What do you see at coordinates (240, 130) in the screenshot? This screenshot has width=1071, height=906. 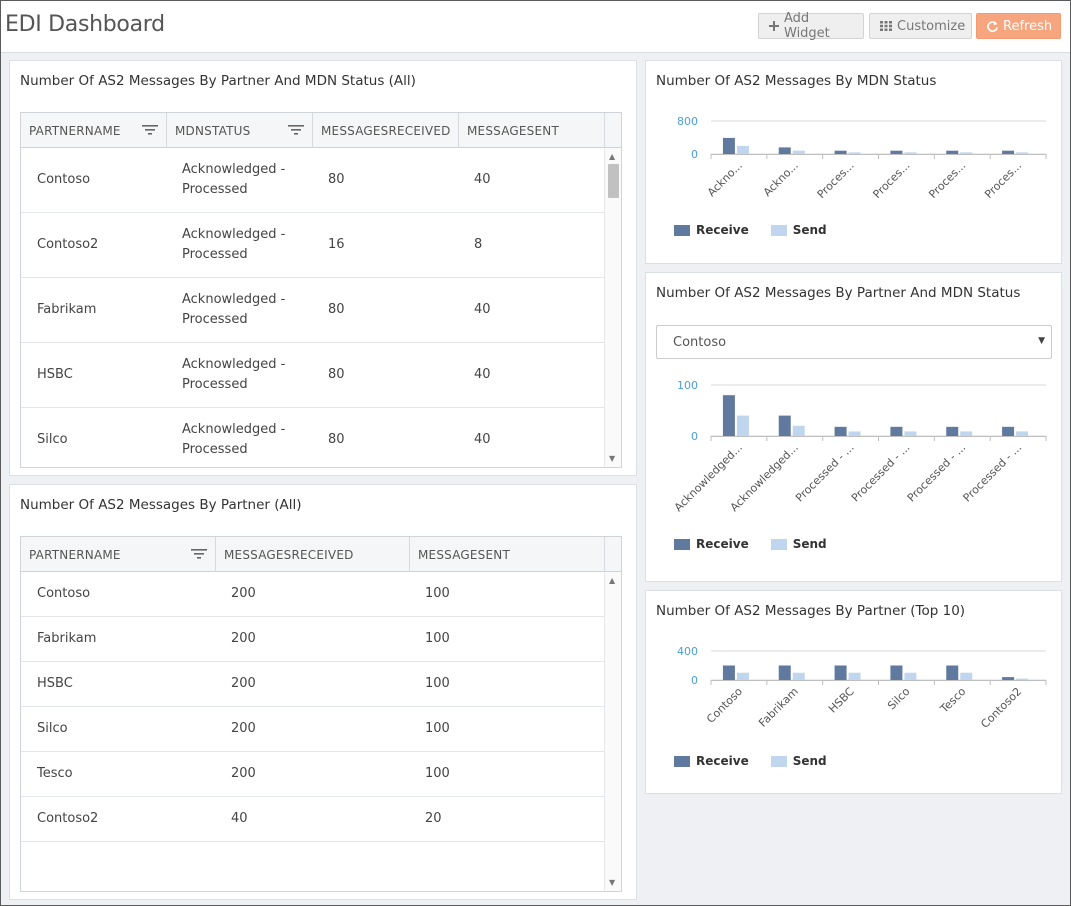 I see `column-header-mdnstatus: MDNSTATUS` at bounding box center [240, 130].